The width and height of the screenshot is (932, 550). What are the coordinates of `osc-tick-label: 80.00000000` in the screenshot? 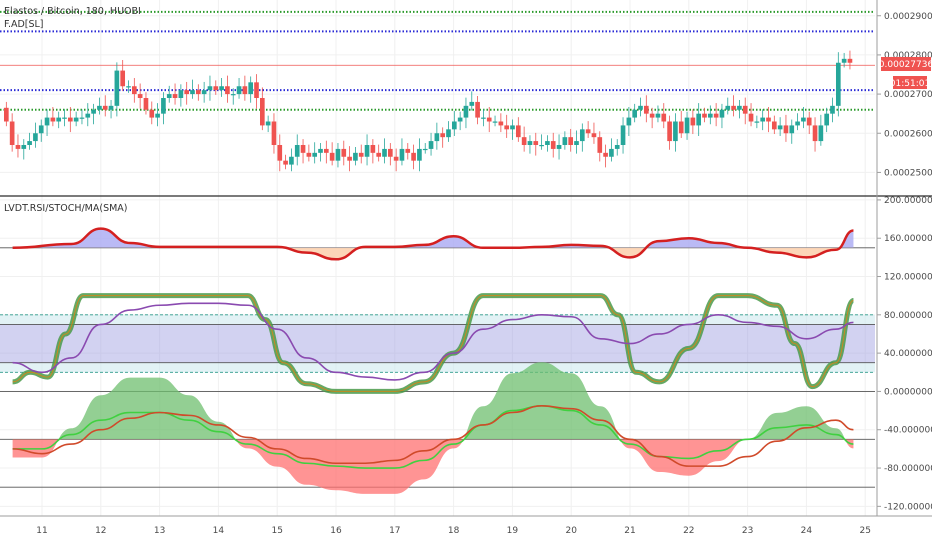 It's located at (908, 316).